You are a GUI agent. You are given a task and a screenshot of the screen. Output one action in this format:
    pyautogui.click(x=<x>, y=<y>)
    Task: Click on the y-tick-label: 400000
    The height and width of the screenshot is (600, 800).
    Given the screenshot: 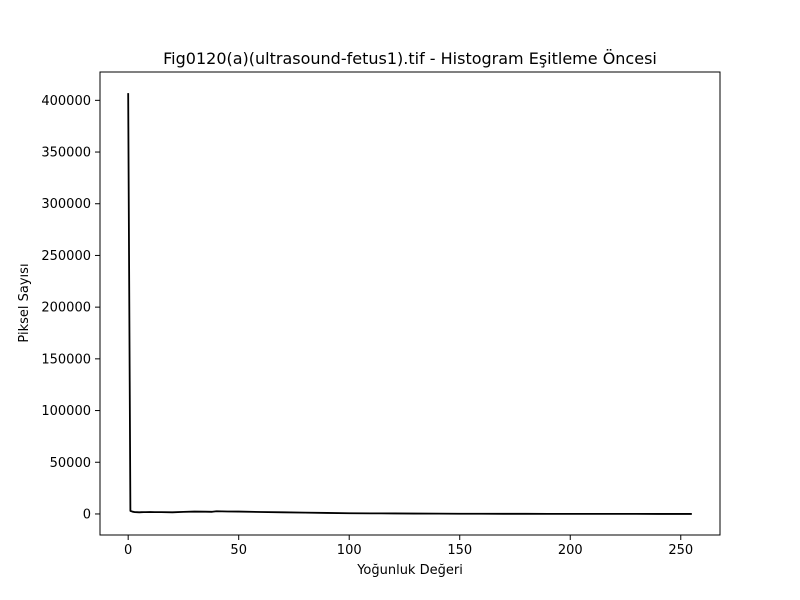 What is the action you would take?
    pyautogui.click(x=66, y=101)
    